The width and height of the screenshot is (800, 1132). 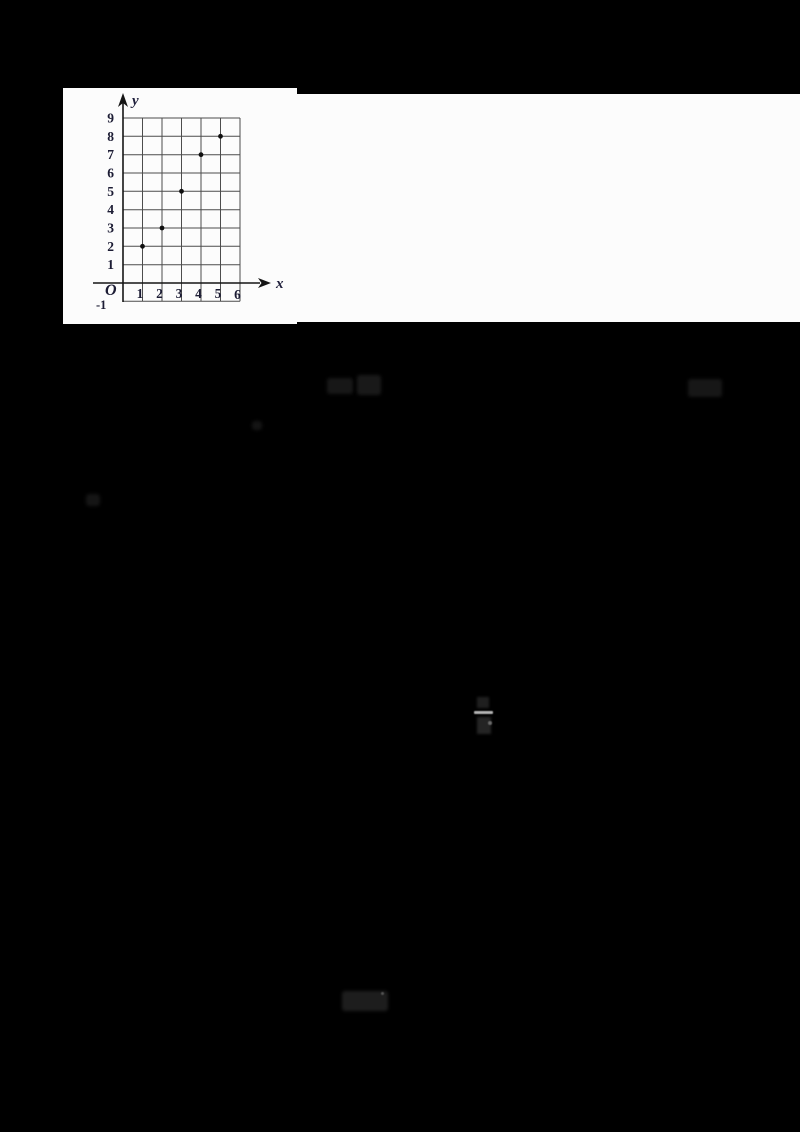 I want to click on y-tick: 9, so click(x=110, y=118).